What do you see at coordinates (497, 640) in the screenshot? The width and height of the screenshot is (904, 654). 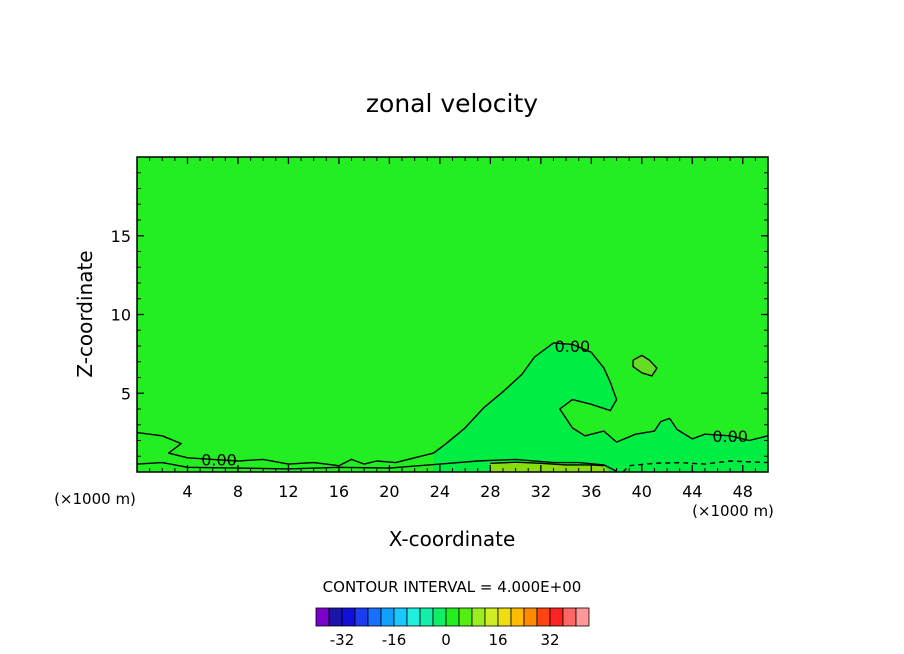 I see `colorbar-tick-label: 16` at bounding box center [497, 640].